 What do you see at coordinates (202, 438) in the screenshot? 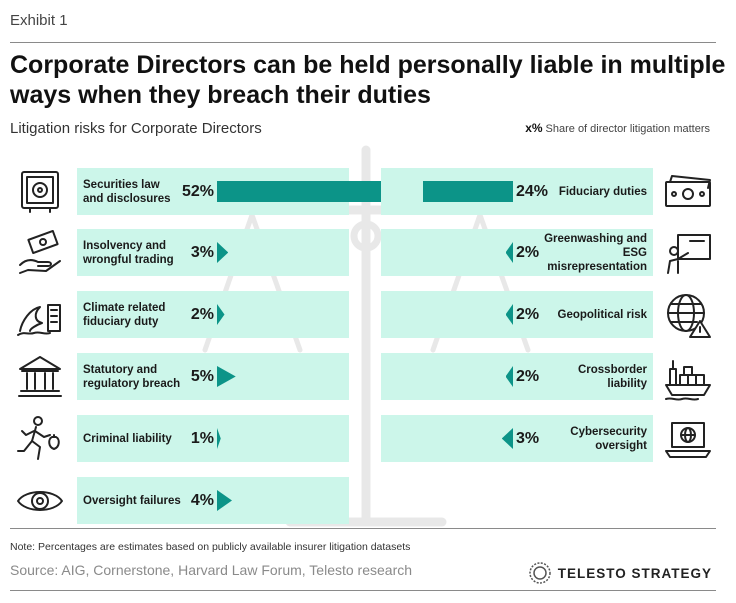
I see `value-label: 1%` at bounding box center [202, 438].